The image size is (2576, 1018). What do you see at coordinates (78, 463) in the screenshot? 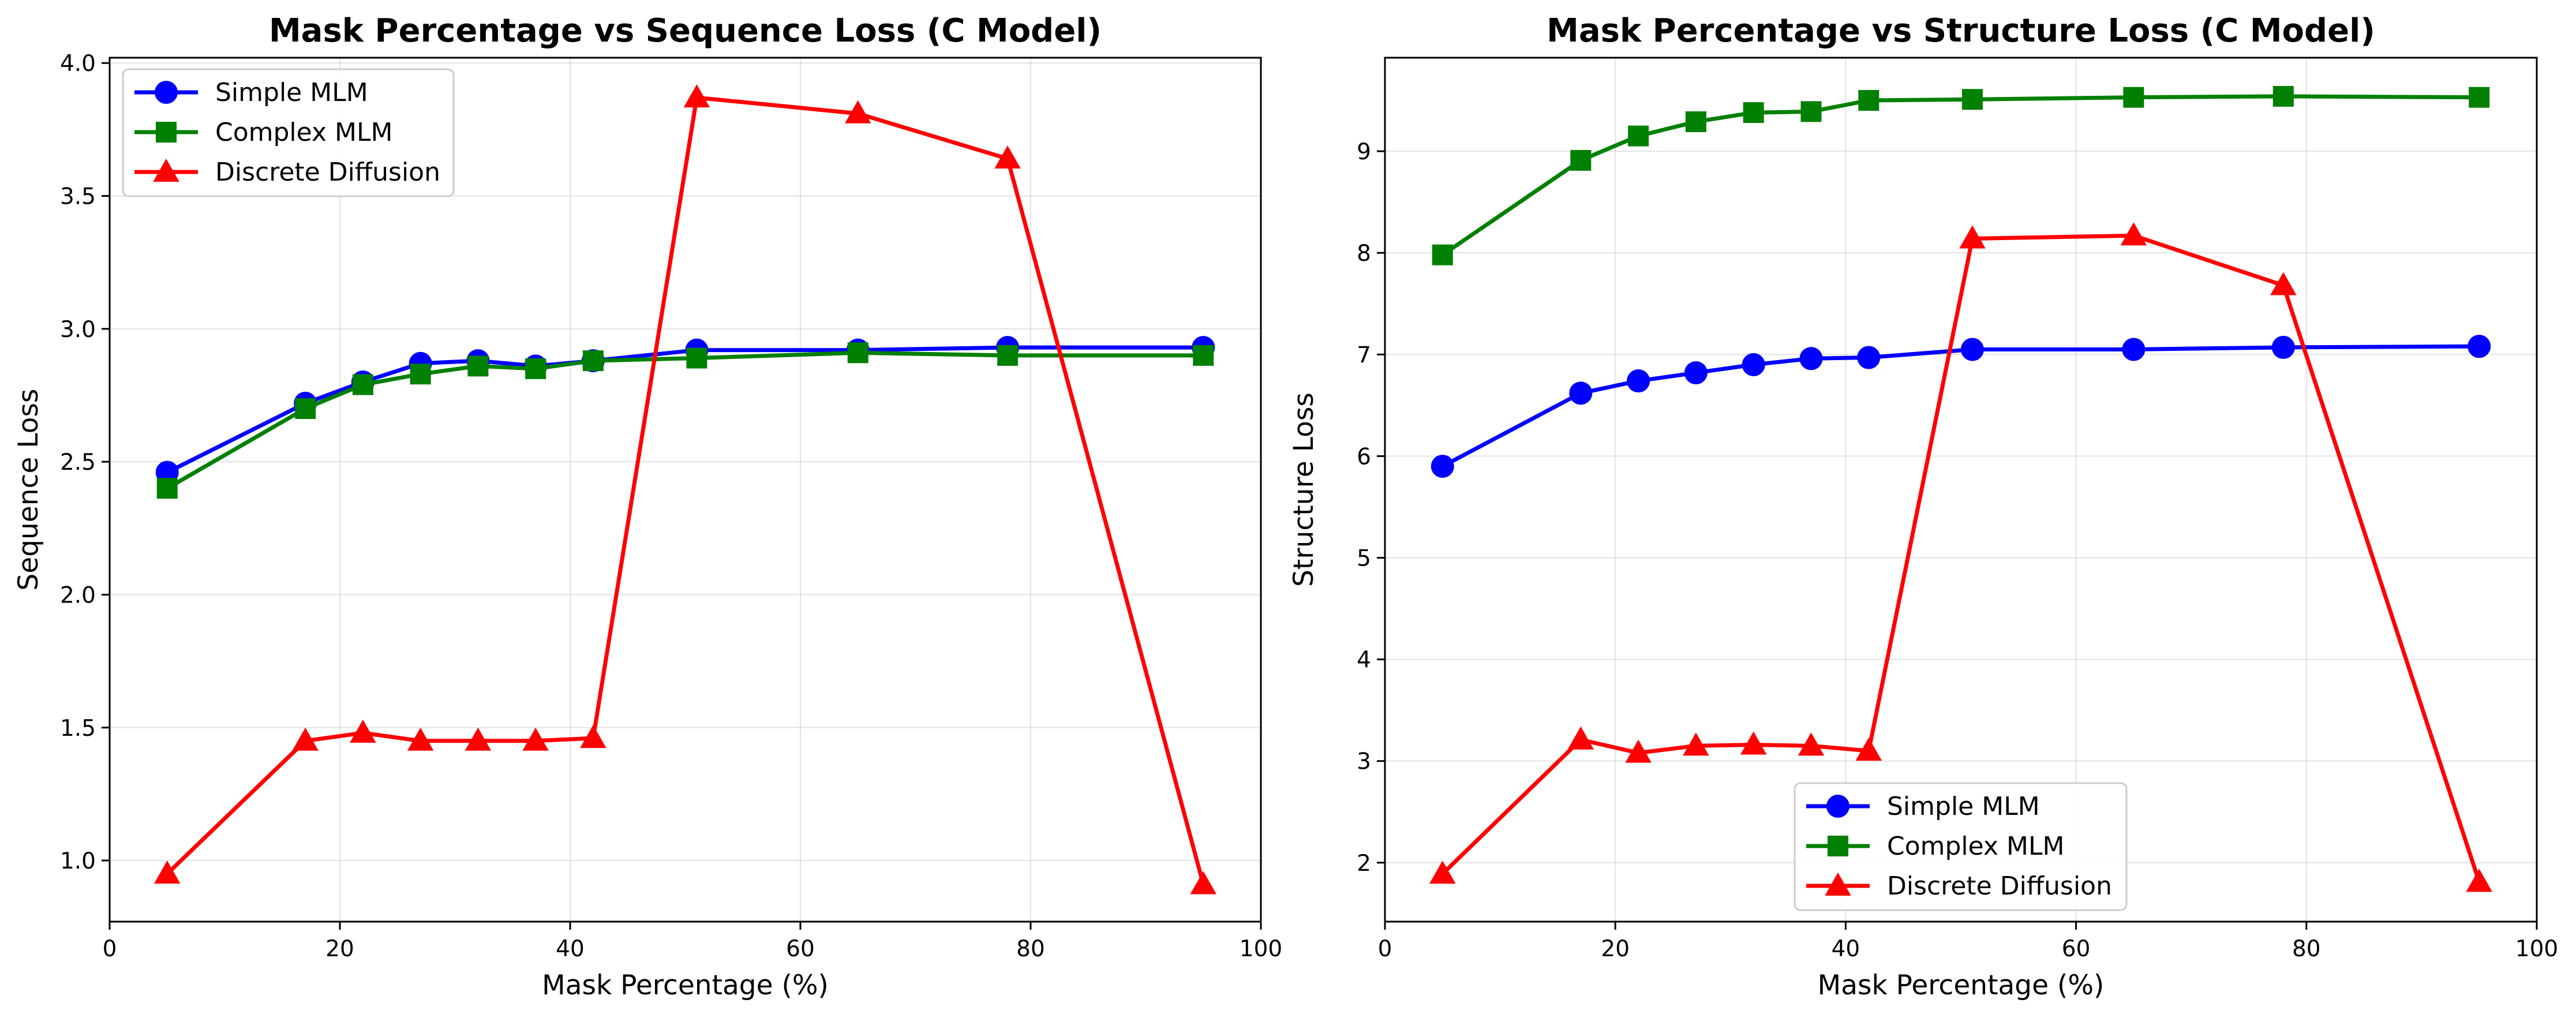
I see `y-tick-label: 2.5` at bounding box center [78, 463].